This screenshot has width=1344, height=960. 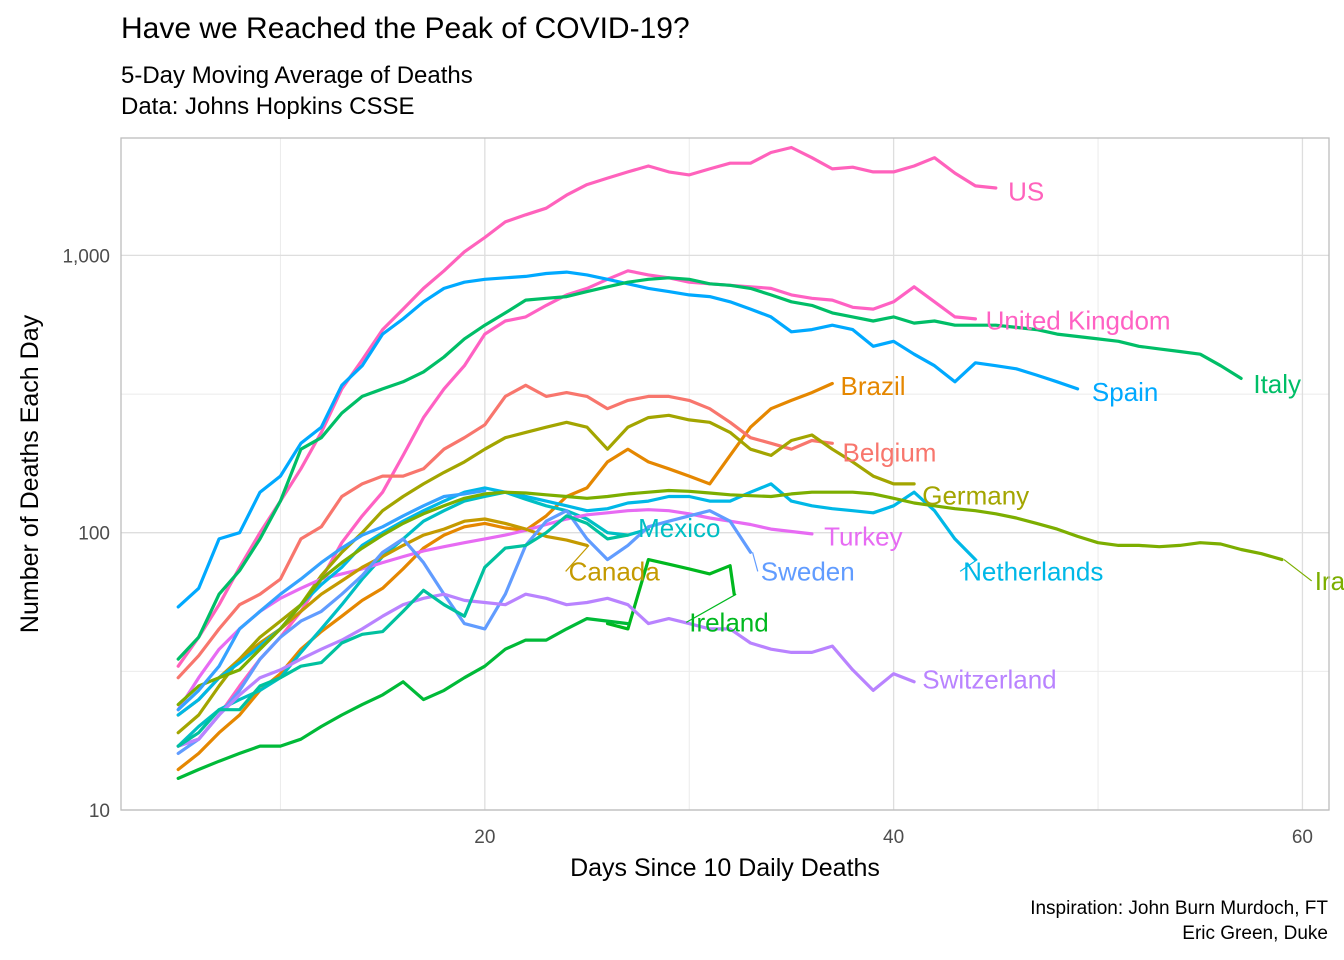 I want to click on series-label: Canada, so click(x=615, y=571).